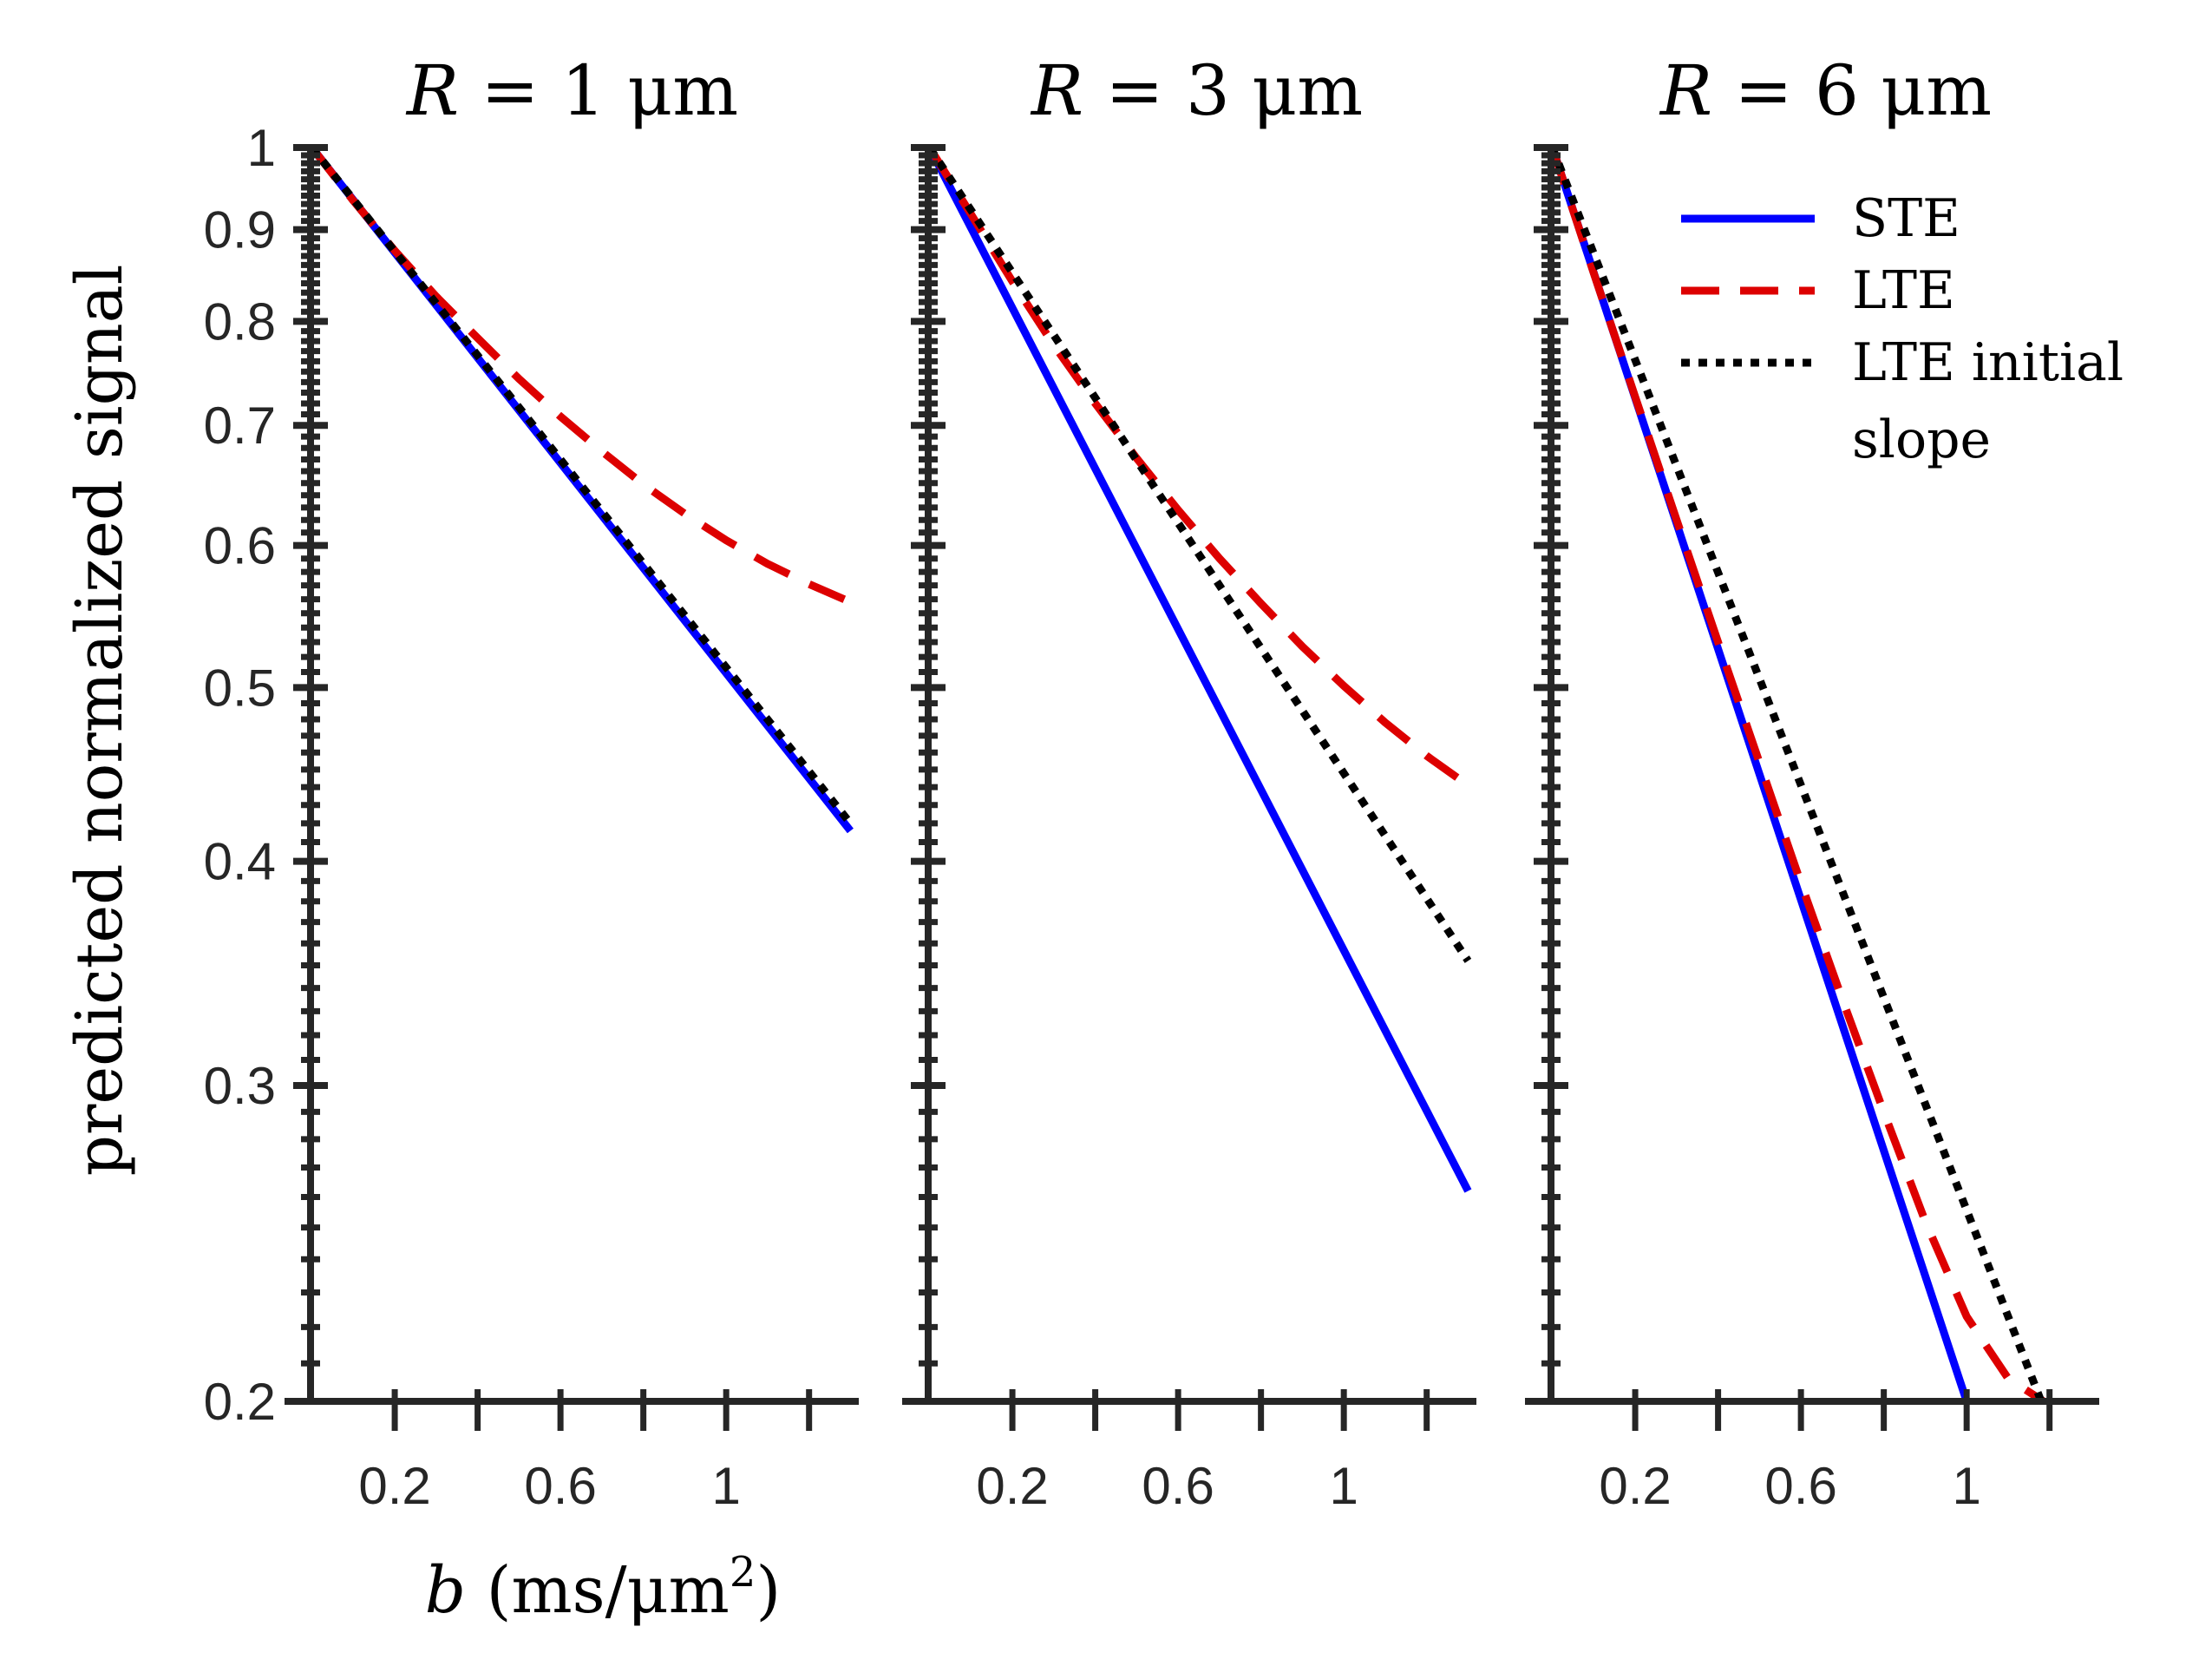 The width and height of the screenshot is (2212, 1666). I want to click on y-tick-label: 0.7, so click(240, 426).